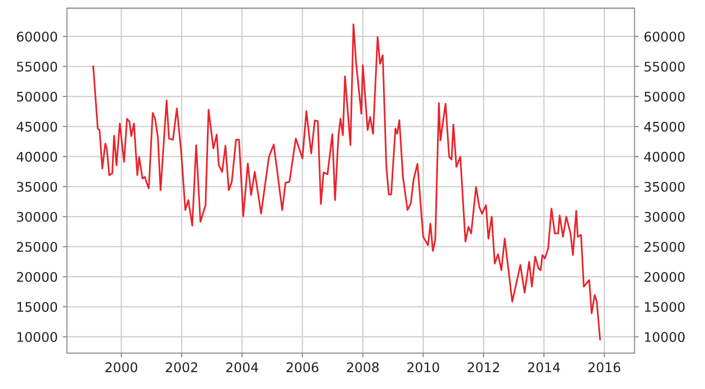  What do you see at coordinates (362, 367) in the screenshot?
I see `x-tick-label: 2008` at bounding box center [362, 367].